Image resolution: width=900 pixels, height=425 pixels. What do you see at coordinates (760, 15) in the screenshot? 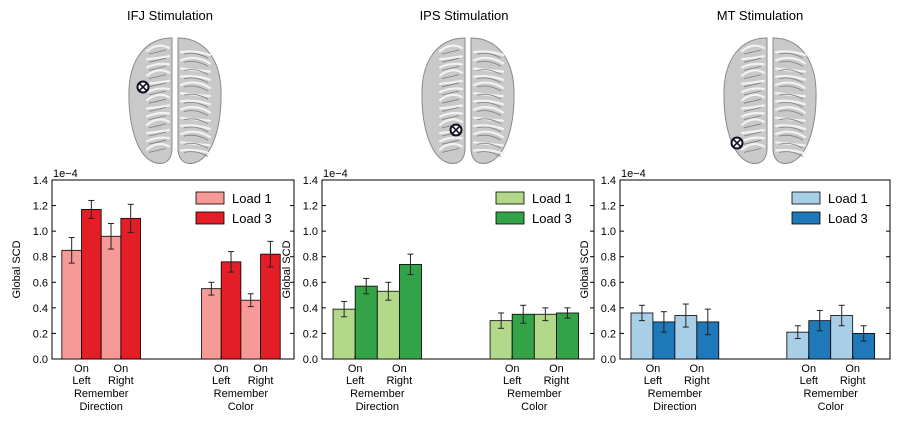
I see `chart-title: MT Stimulation` at bounding box center [760, 15].